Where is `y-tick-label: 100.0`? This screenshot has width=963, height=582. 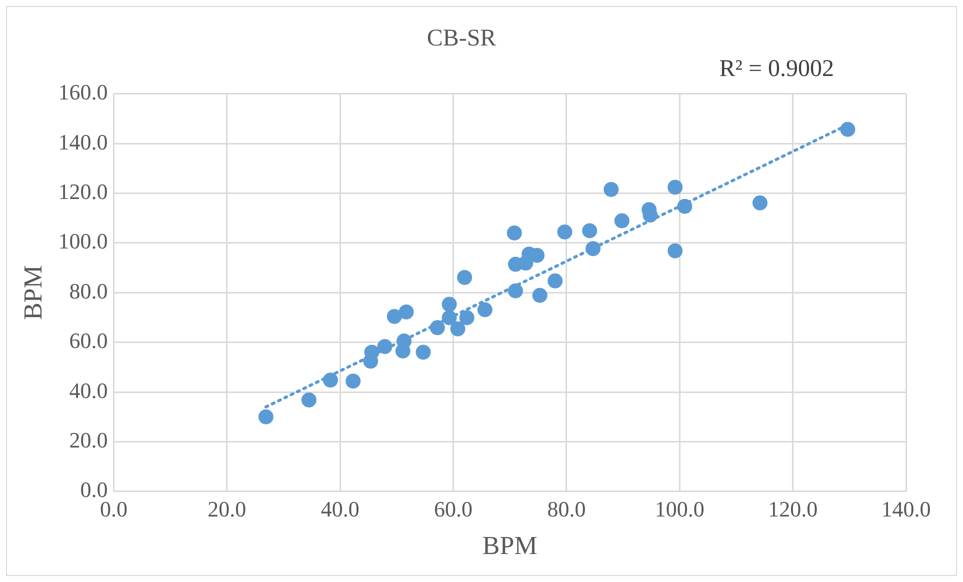
y-tick-label: 100.0 is located at coordinates (83, 241).